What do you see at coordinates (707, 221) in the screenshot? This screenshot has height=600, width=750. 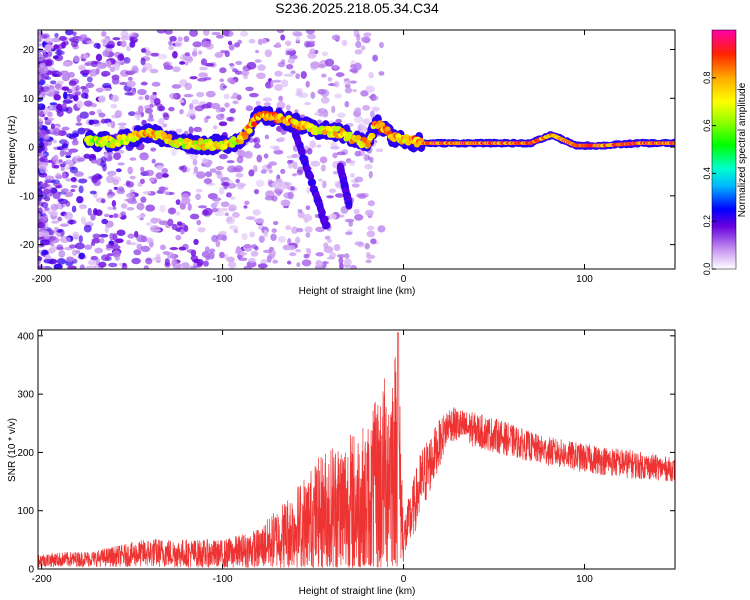 I see `colorbar-tick-label: 0.2` at bounding box center [707, 221].